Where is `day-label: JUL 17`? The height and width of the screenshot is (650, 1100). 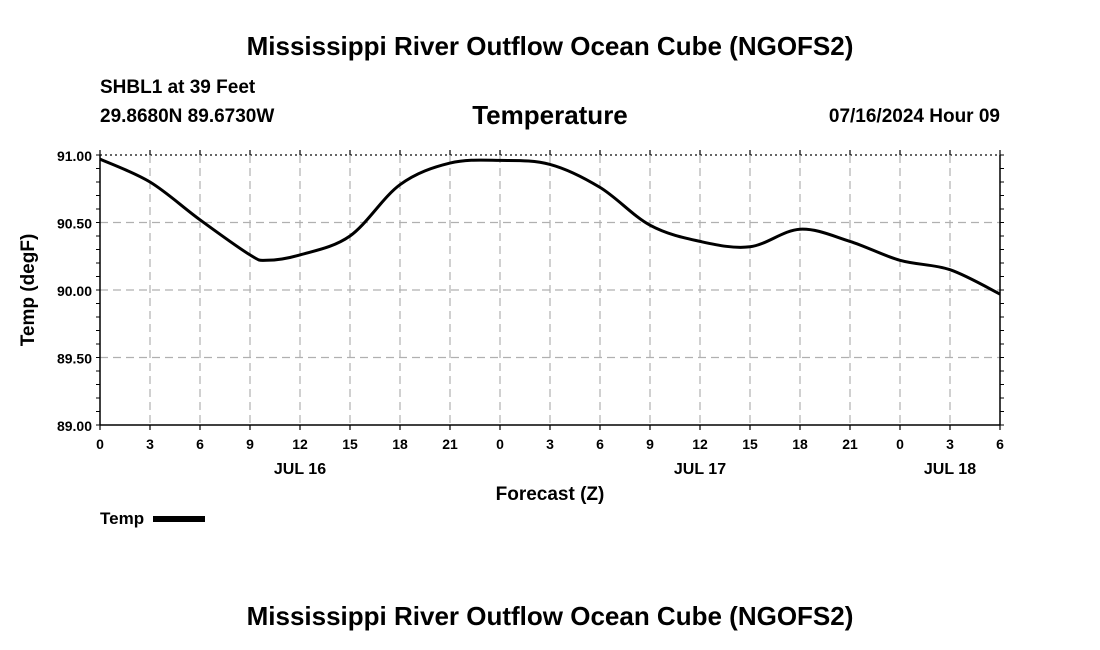
day-label: JUL 17 is located at coordinates (700, 469).